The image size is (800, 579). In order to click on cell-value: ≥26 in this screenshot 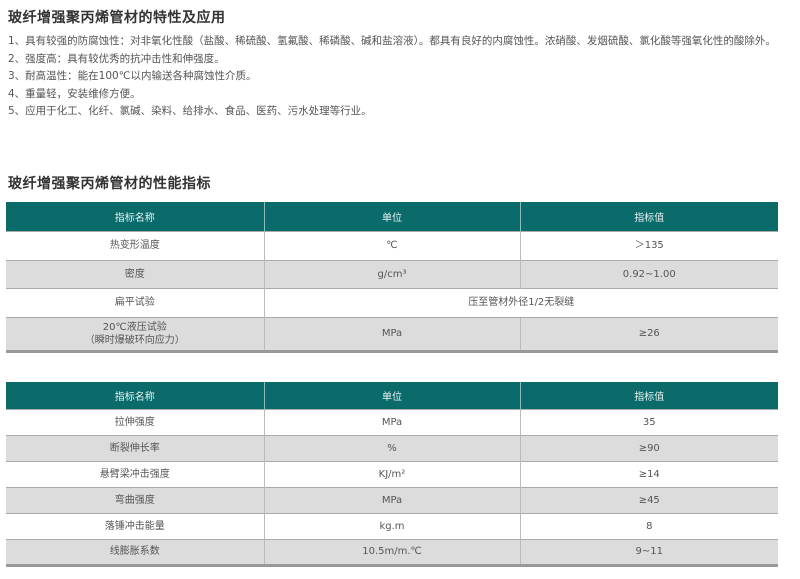, I will do `click(648, 334)`.